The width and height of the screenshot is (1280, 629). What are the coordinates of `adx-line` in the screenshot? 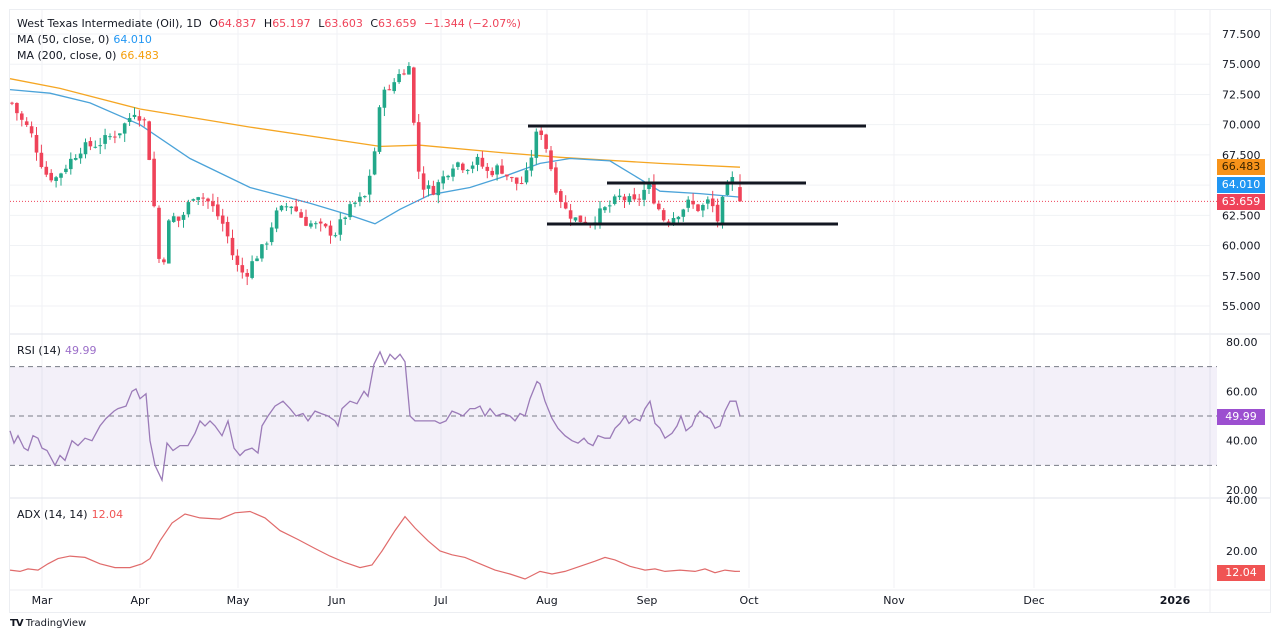 It's located at (375, 545).